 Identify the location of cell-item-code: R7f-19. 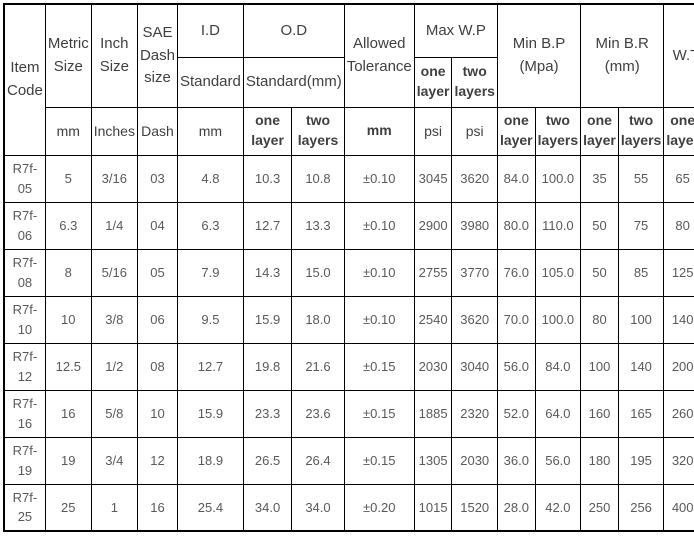
(24, 460).